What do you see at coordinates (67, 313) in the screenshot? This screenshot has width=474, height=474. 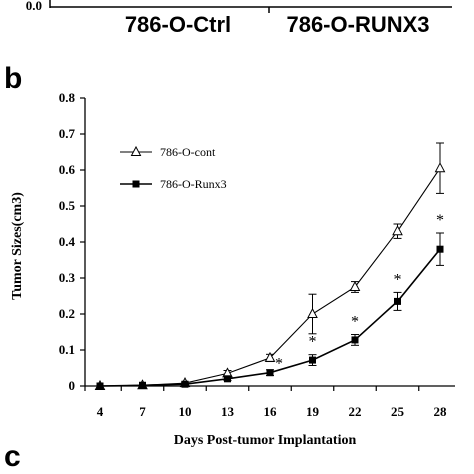 I see `y-tick-label: 0.2` at bounding box center [67, 313].